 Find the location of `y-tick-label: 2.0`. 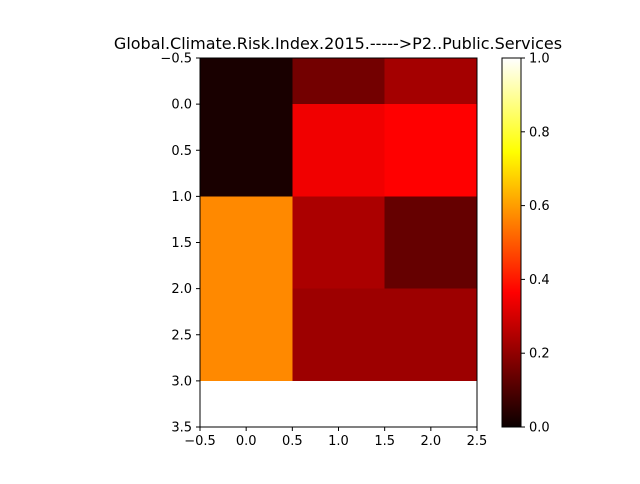

y-tick-label: 2.0 is located at coordinates (181, 289).